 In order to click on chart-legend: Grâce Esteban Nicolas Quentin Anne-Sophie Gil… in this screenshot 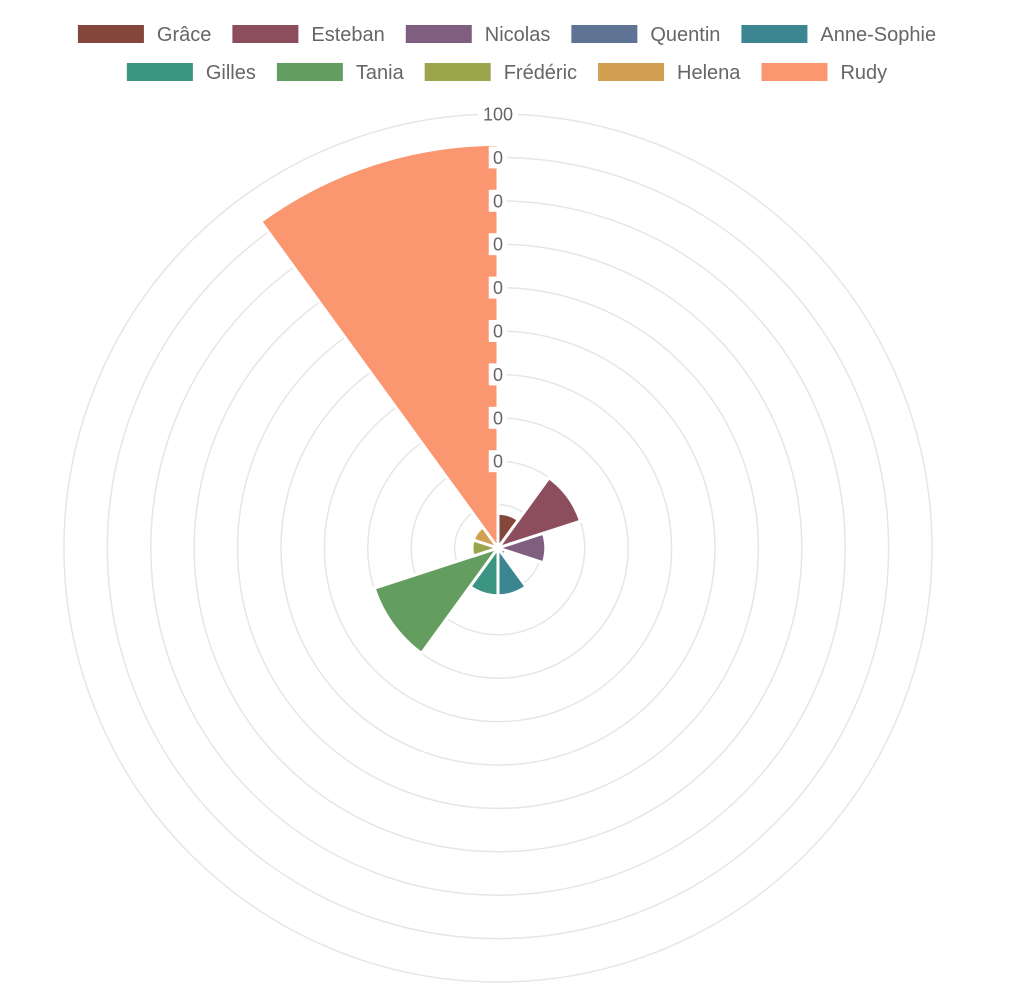, I will do `click(506, 54)`.